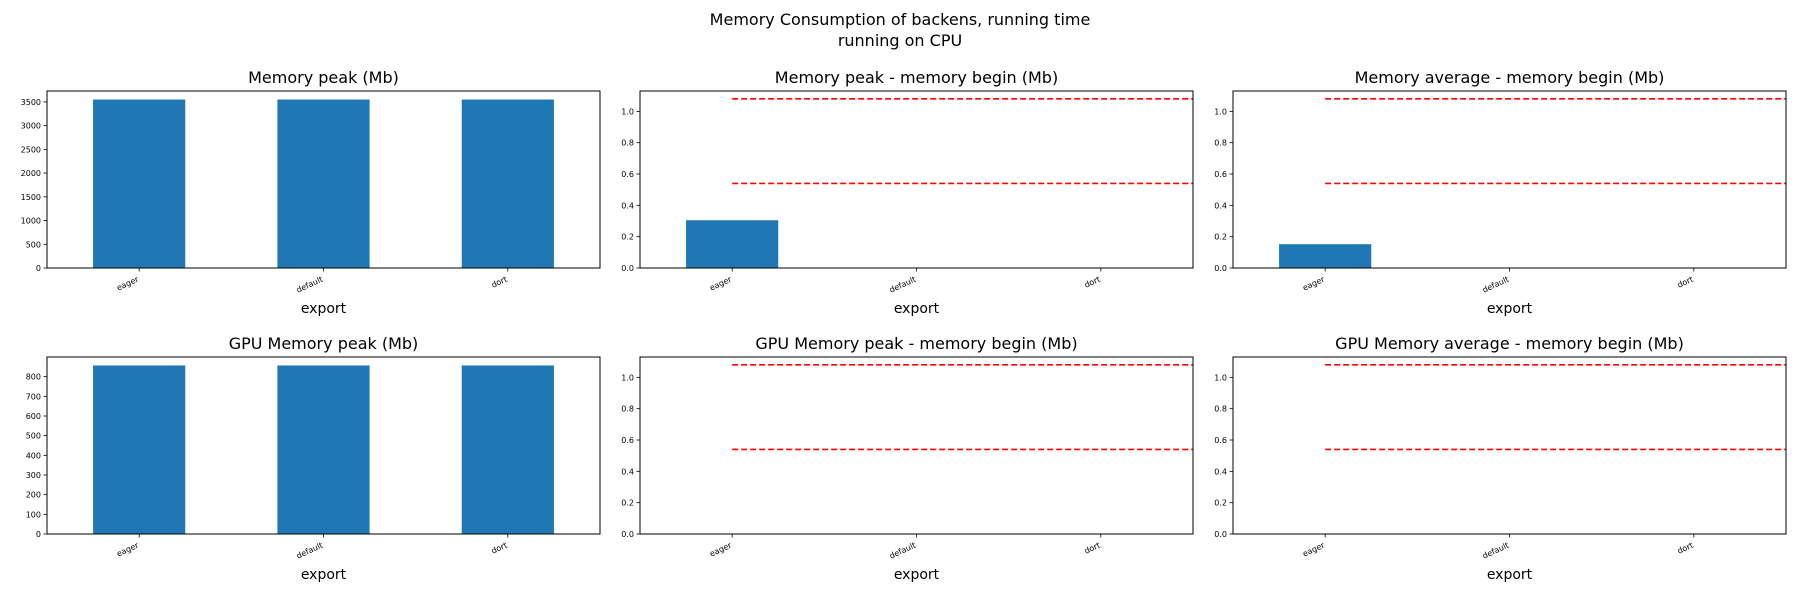 The image size is (1800, 600). What do you see at coordinates (900, 40) in the screenshot?
I see `figure-title-line-2: running on CPU` at bounding box center [900, 40].